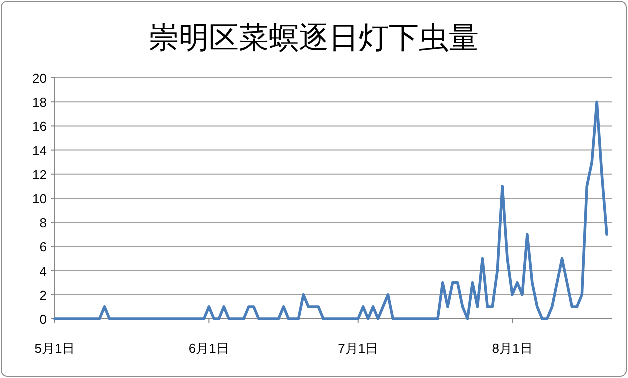  I want to click on y-tick-label: 10, so click(39, 199).